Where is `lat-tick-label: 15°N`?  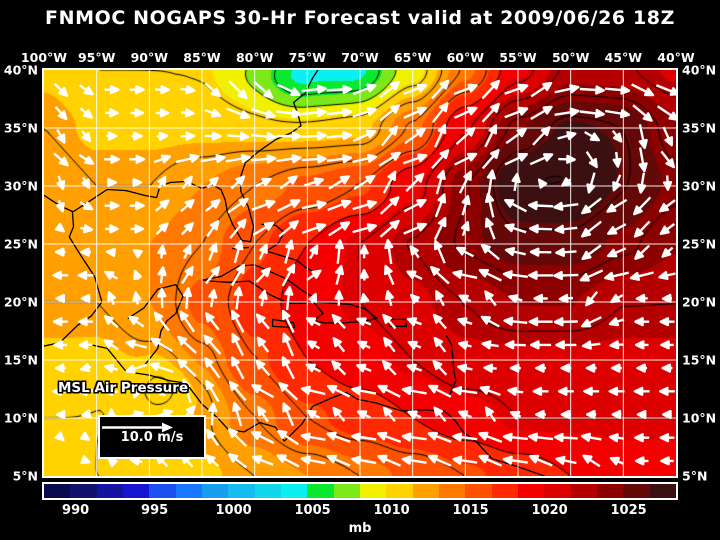 lat-tick-label: 15°N is located at coordinates (699, 360).